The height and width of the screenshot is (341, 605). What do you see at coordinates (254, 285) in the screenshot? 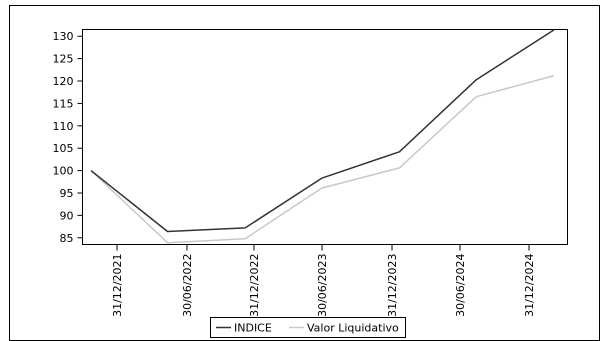
I see `x-tick-label: 31/12/2022` at bounding box center [254, 285].